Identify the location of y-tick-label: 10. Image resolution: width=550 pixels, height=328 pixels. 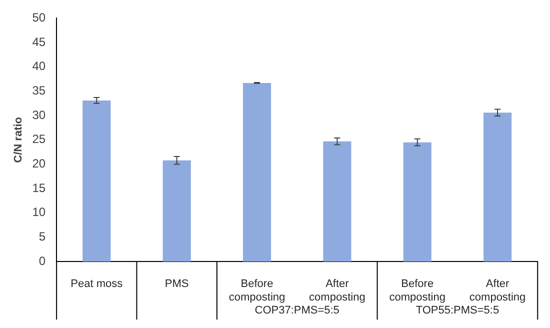
(39, 212).